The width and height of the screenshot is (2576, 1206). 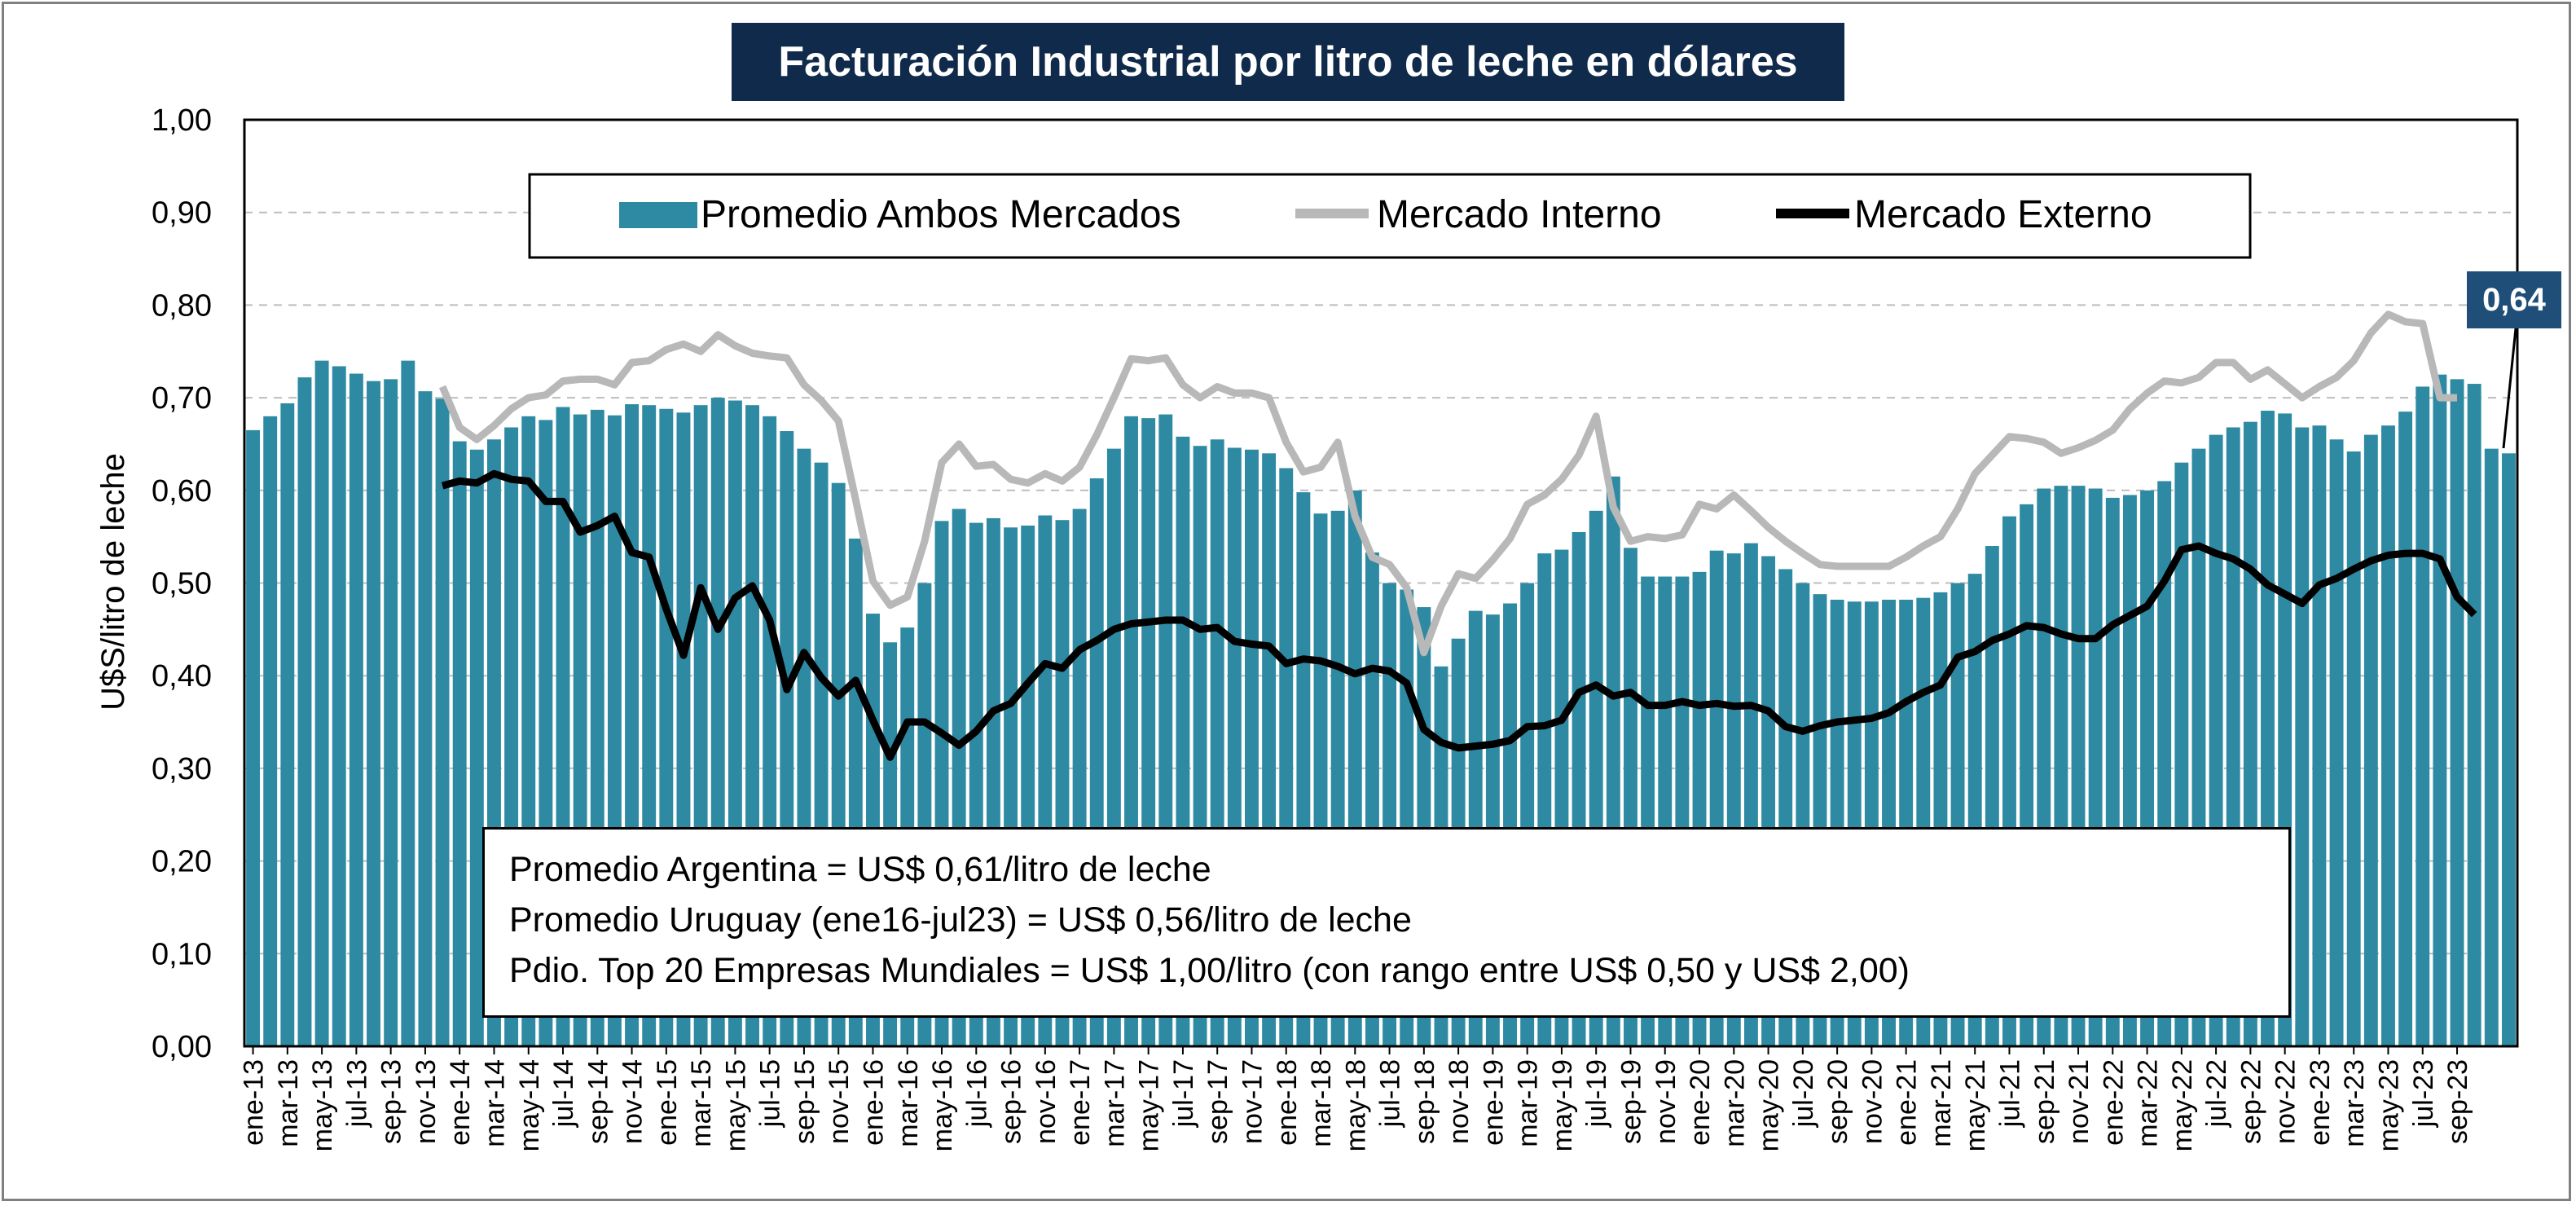 I want to click on x-tick-label: jul-17, so click(x=1183, y=1093).